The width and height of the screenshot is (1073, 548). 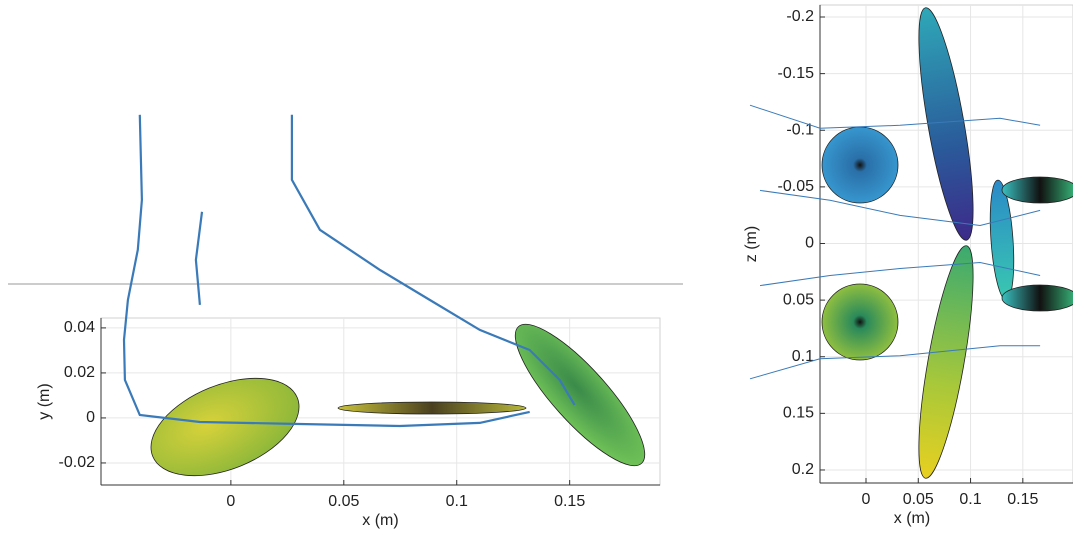 What do you see at coordinates (796, 186) in the screenshot?
I see `y-tick-label: -0.05` at bounding box center [796, 186].